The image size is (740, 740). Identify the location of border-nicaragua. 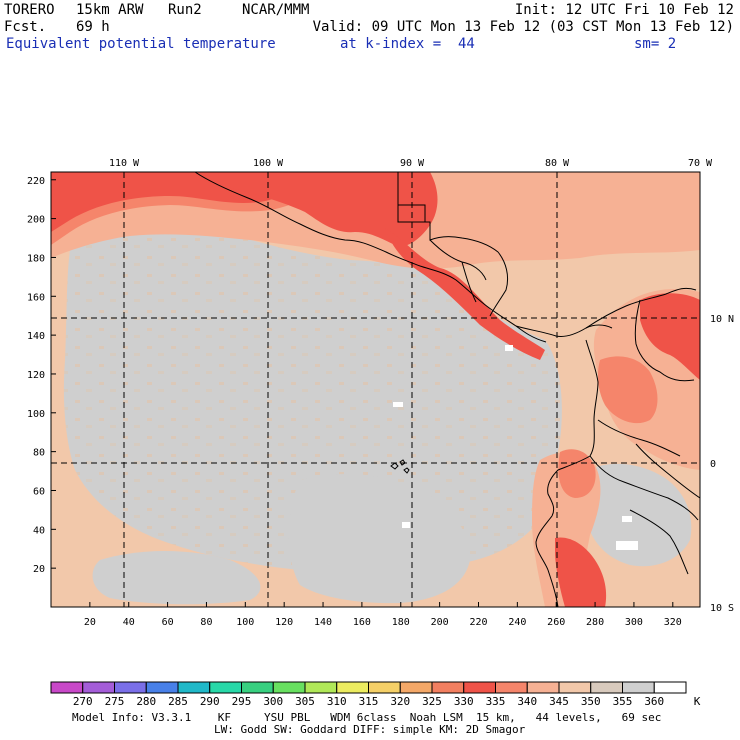
(469, 282).